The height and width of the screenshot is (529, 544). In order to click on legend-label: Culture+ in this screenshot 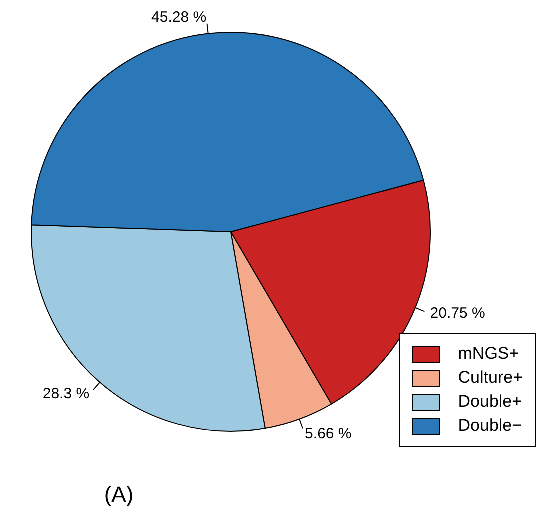, I will do `click(490, 378)`.